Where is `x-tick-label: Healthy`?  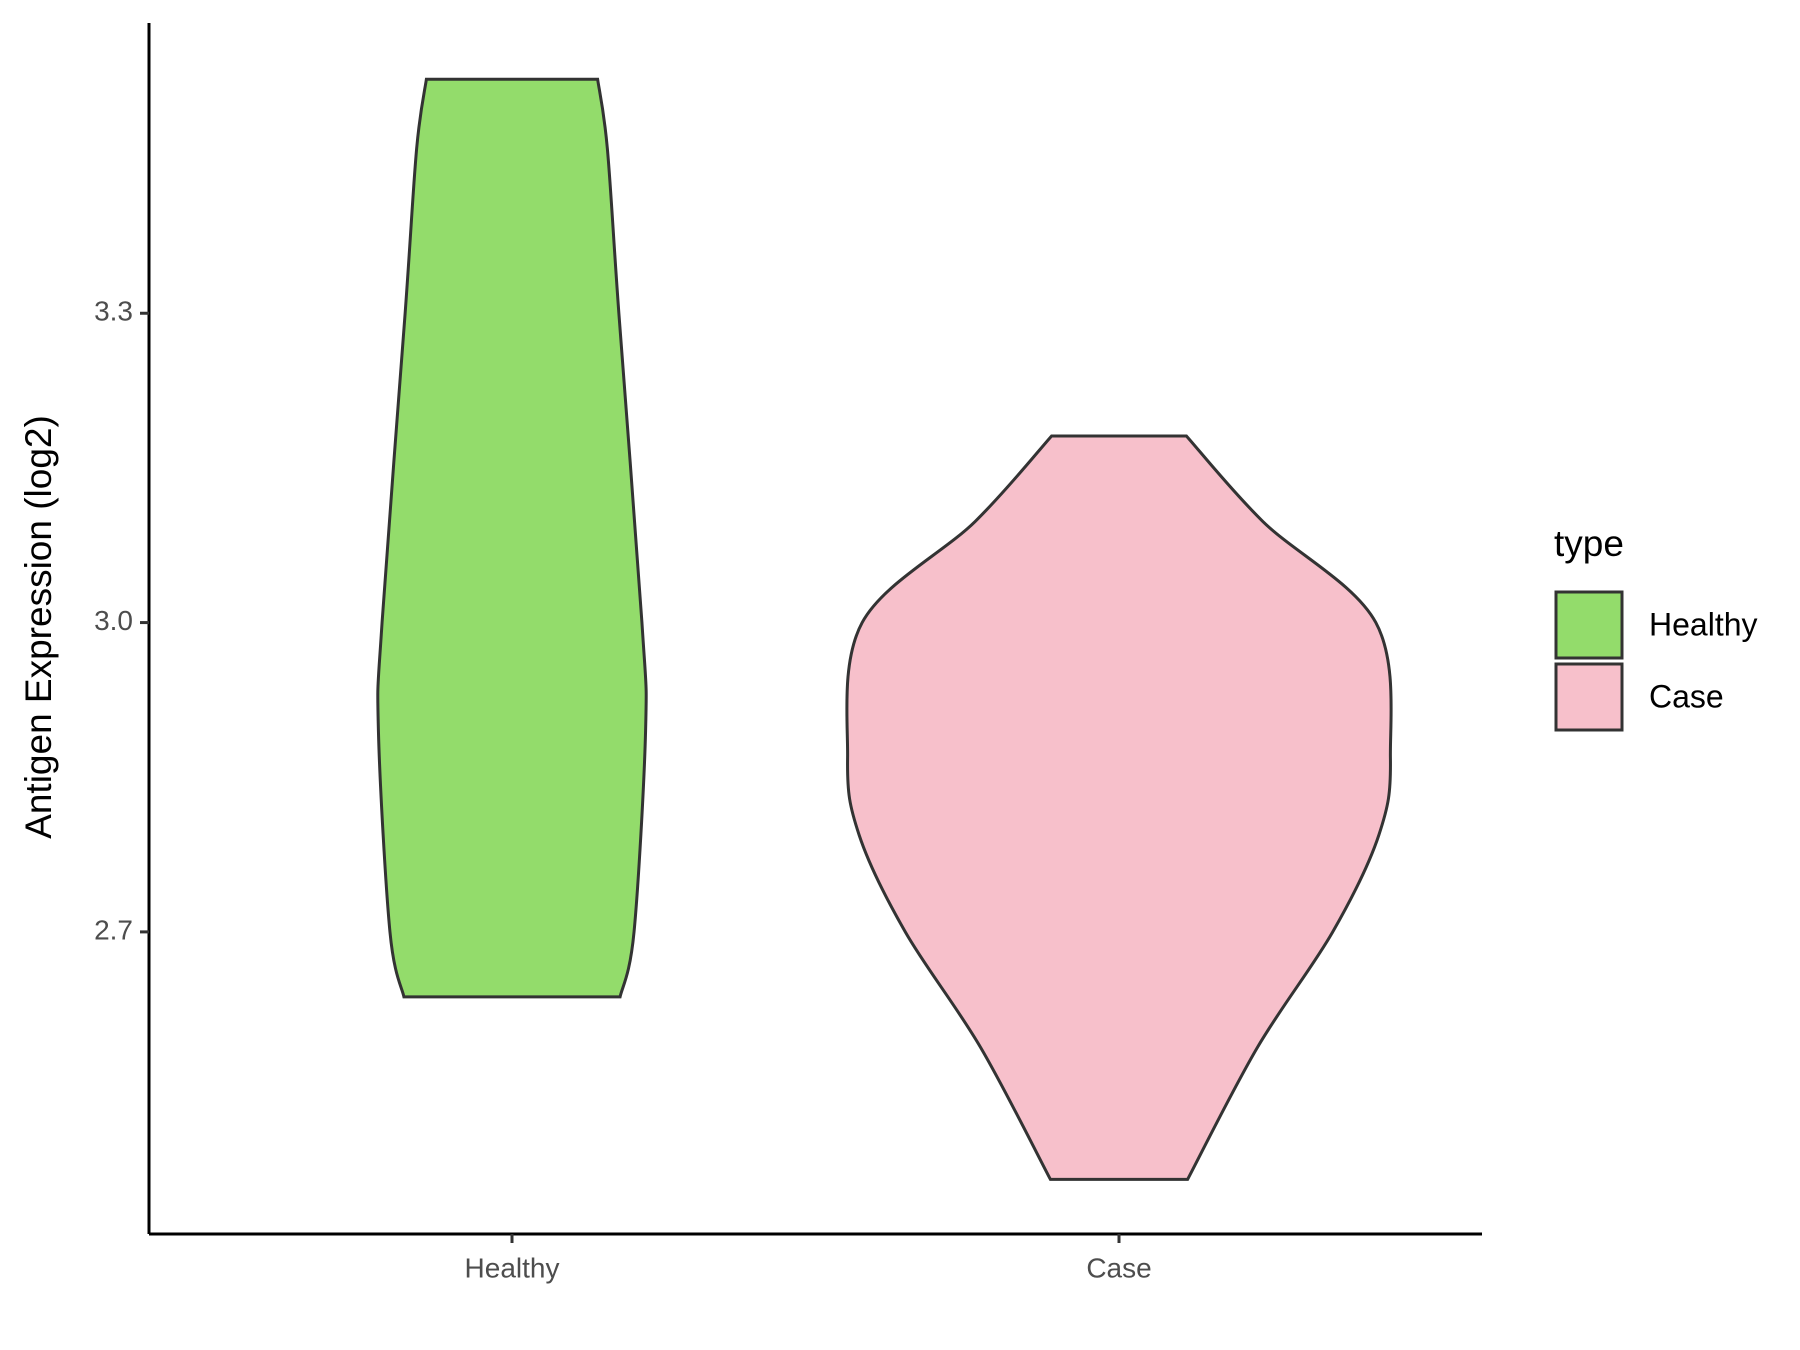
x-tick-label: Healthy is located at coordinates (512, 1267).